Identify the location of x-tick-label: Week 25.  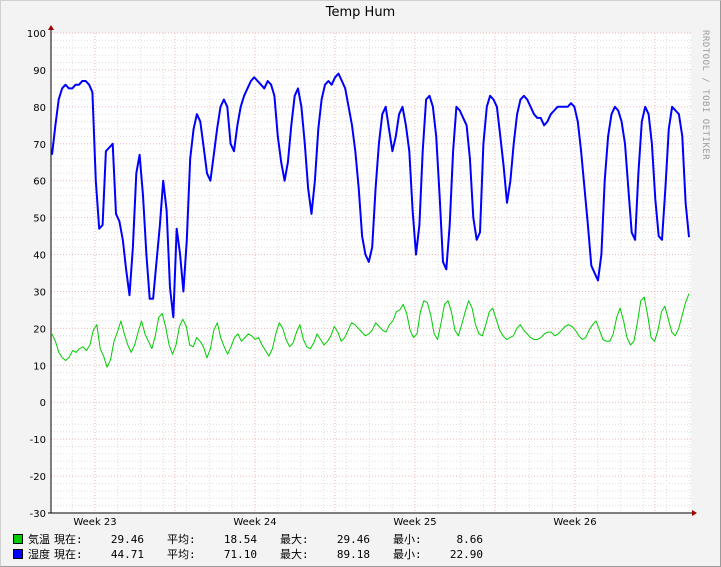
(414, 522).